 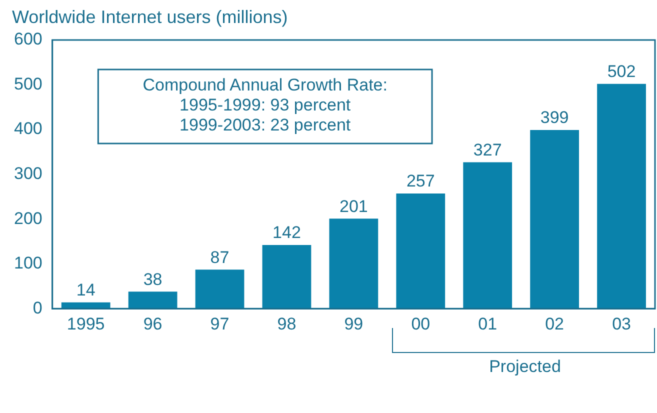 I want to click on x-tick-label: 00, so click(x=420, y=324).